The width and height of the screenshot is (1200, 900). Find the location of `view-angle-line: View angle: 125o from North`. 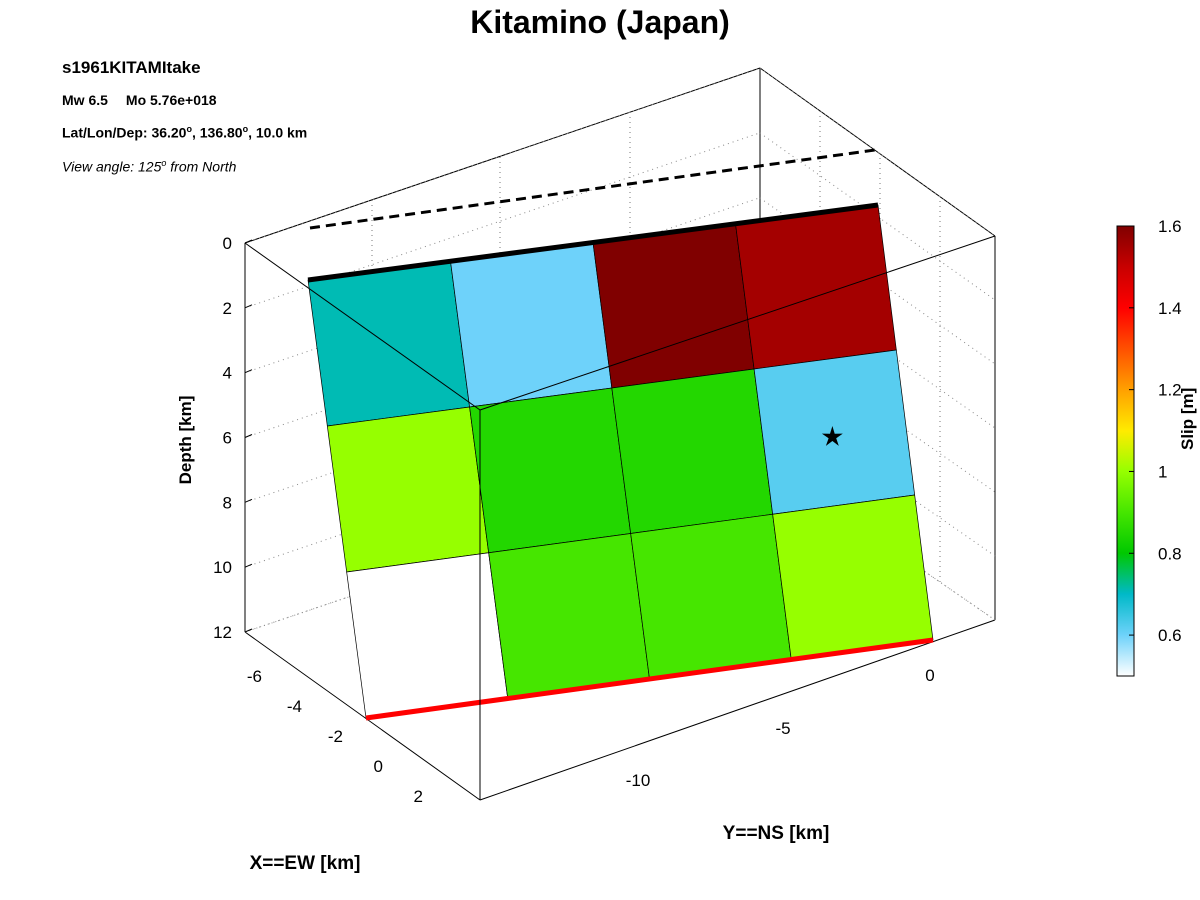

view-angle-line: View angle: 125o from North is located at coordinates (149, 166).